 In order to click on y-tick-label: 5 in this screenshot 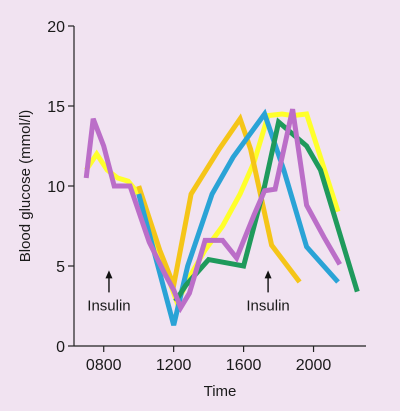, I will do `click(60, 267)`.